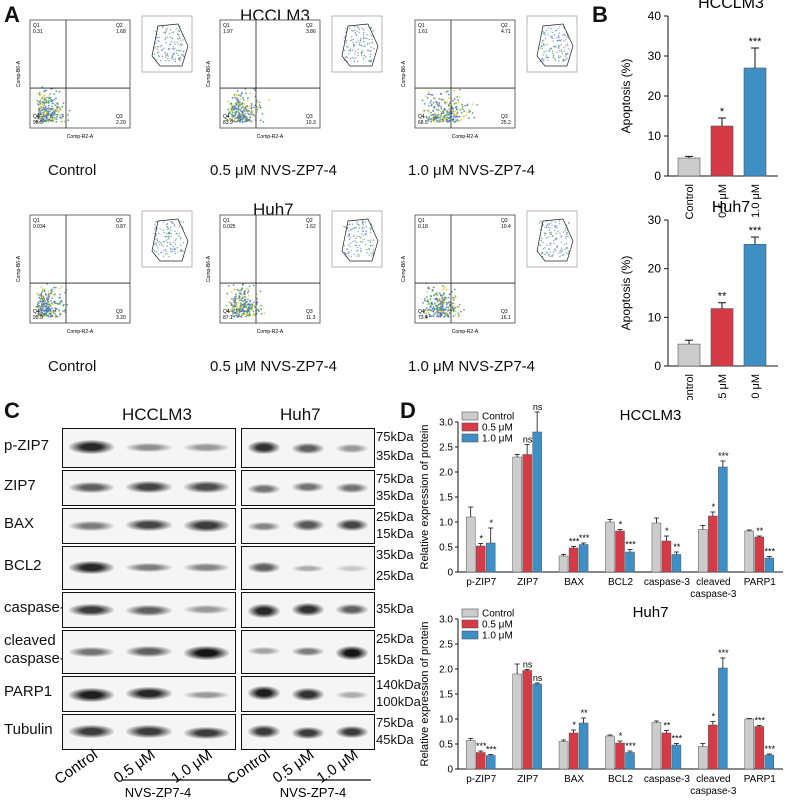 This screenshot has height=805, width=799. What do you see at coordinates (446, 670) in the screenshot?
I see `y-tick-label: 2.0` at bounding box center [446, 670].